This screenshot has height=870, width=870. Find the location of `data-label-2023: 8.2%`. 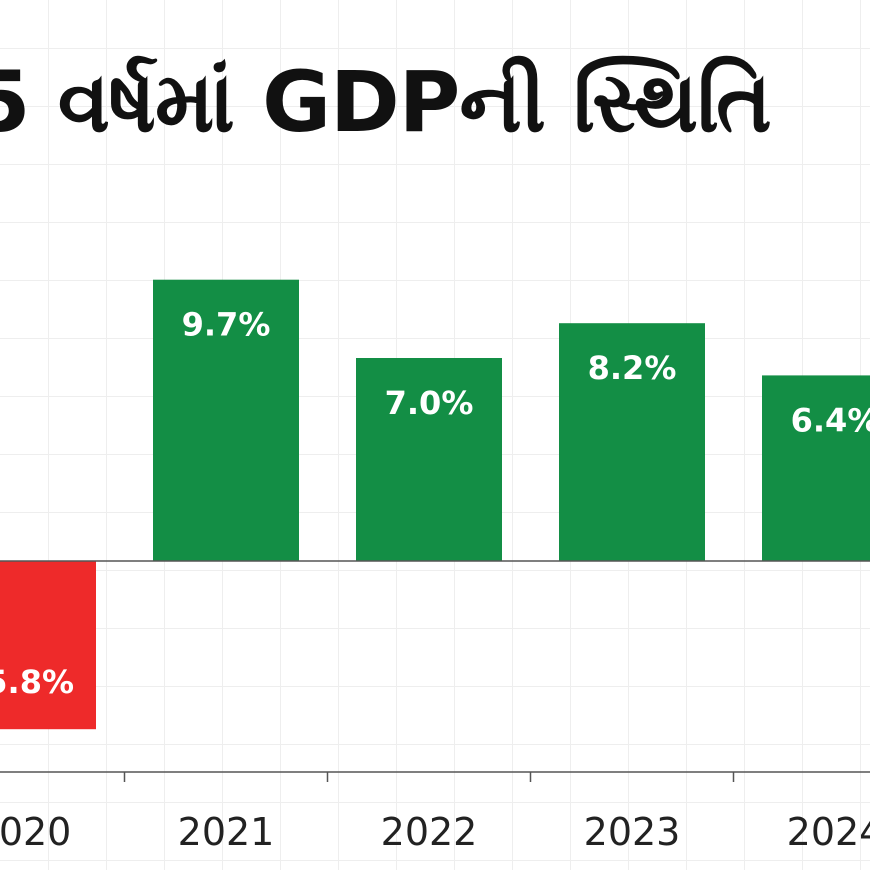

data-label-2023: 8.2% is located at coordinates (632, 368).